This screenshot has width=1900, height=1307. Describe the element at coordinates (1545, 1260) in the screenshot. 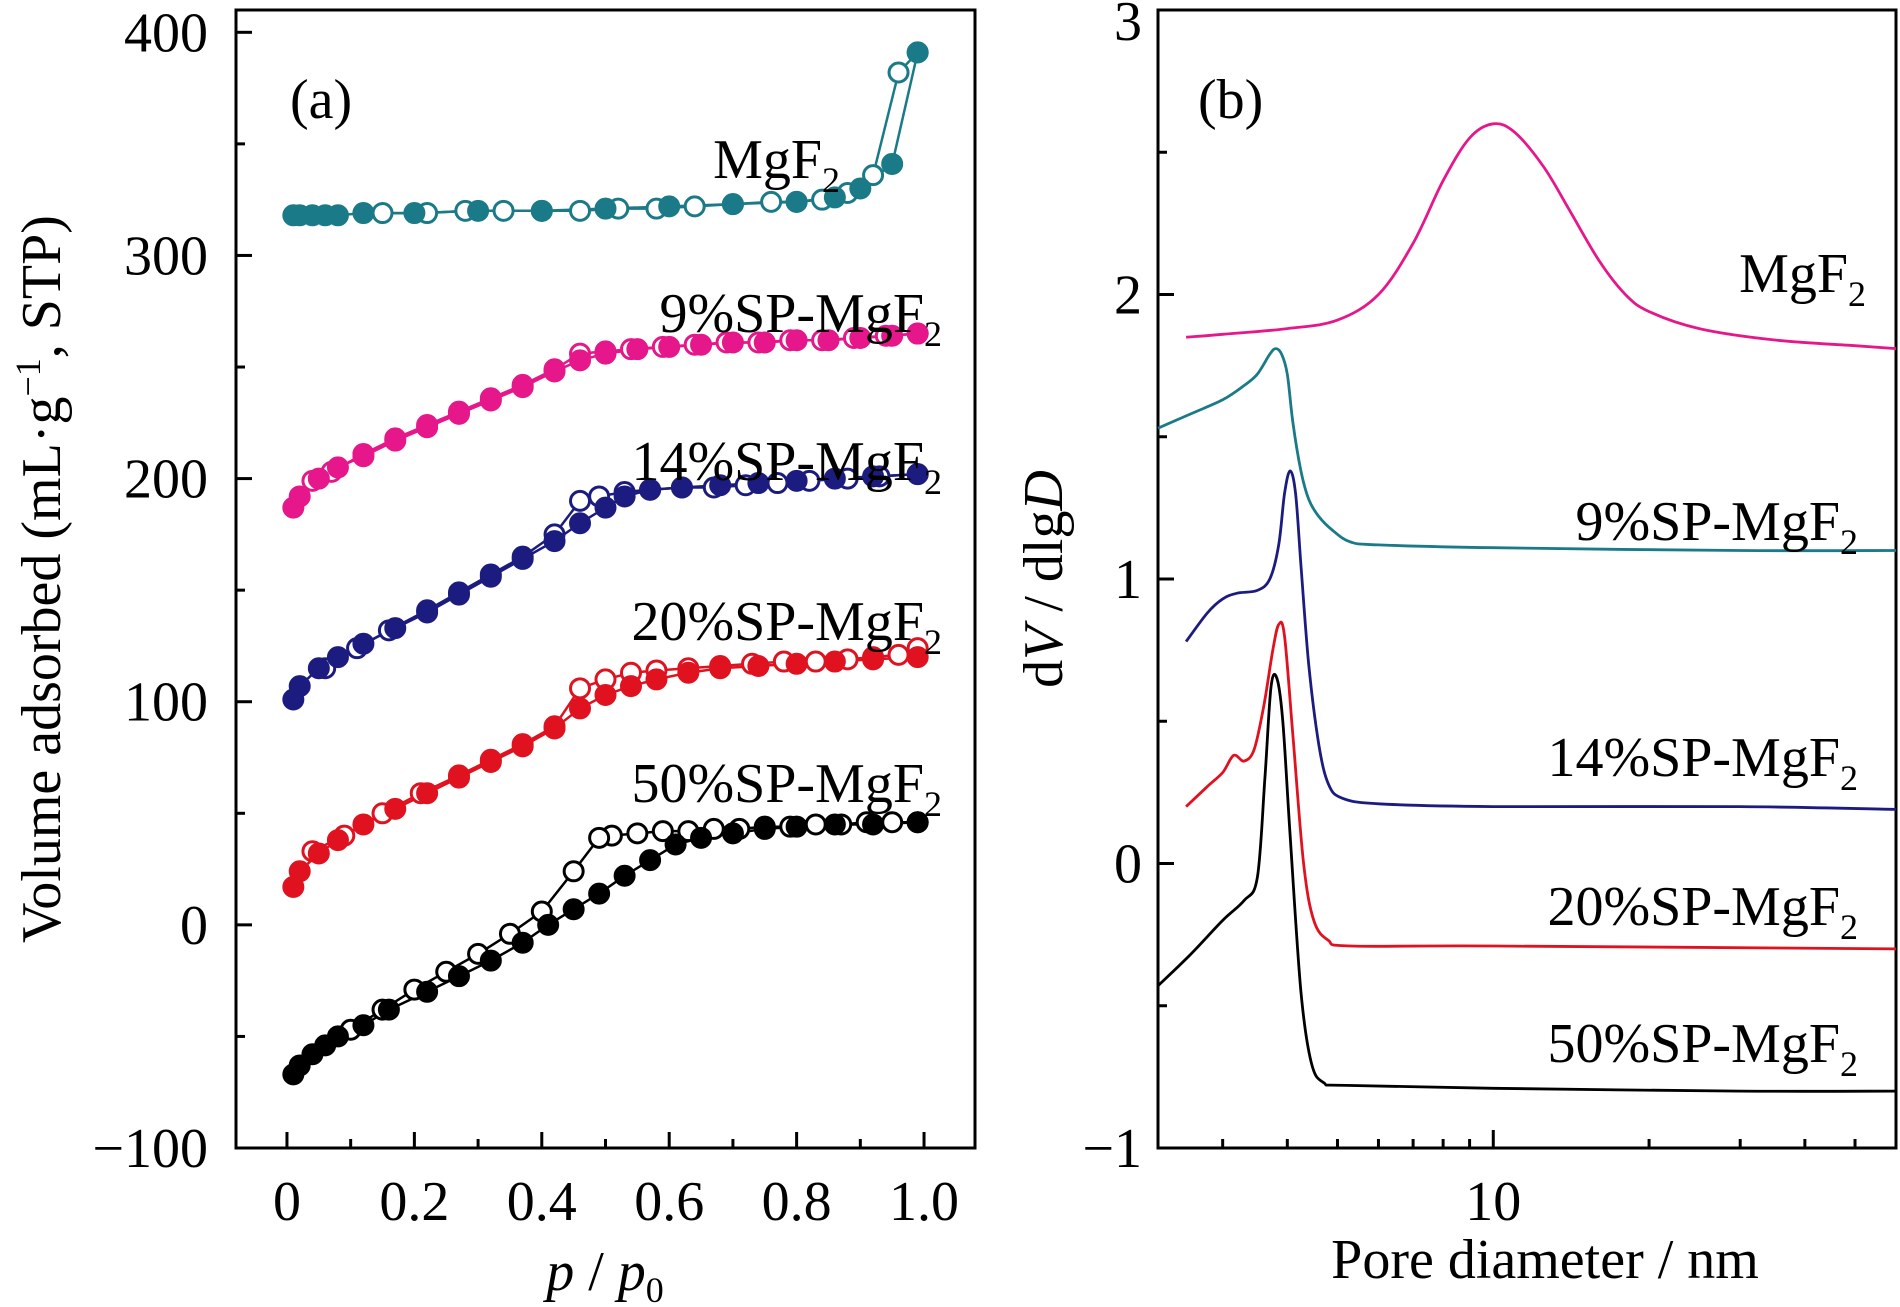

I see `panel-b-x-axis-label: Pore diameter / nm` at that location.